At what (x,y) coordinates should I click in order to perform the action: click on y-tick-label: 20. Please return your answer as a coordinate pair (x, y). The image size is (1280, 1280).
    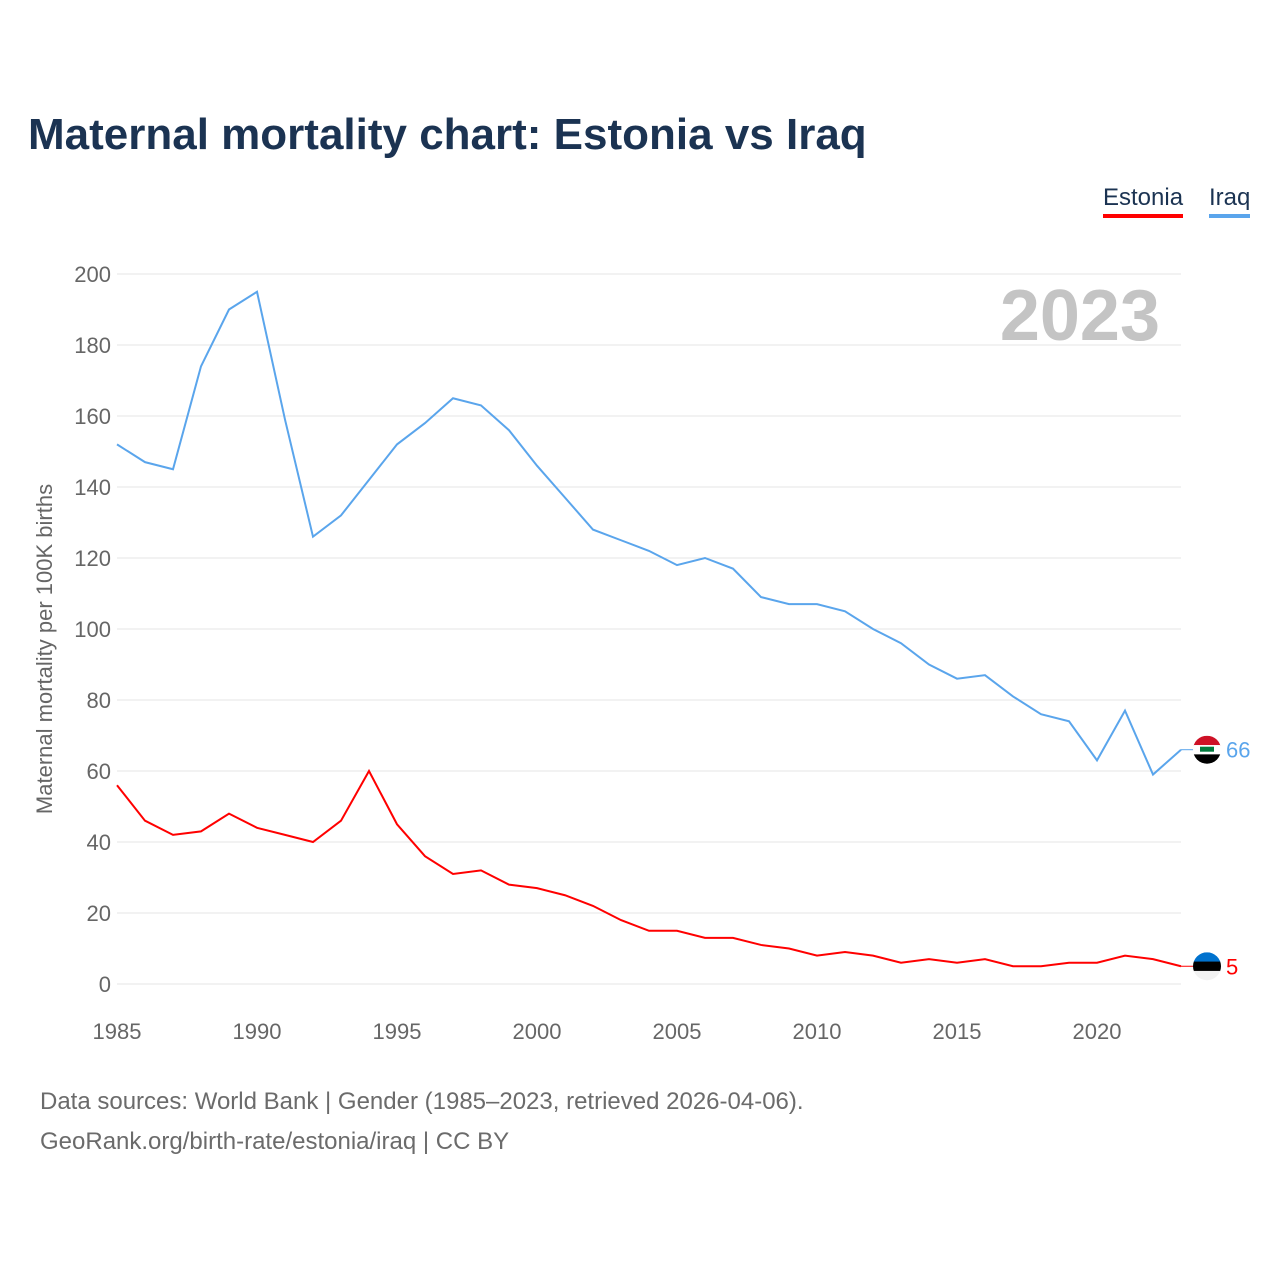
    Looking at the image, I should click on (99, 913).